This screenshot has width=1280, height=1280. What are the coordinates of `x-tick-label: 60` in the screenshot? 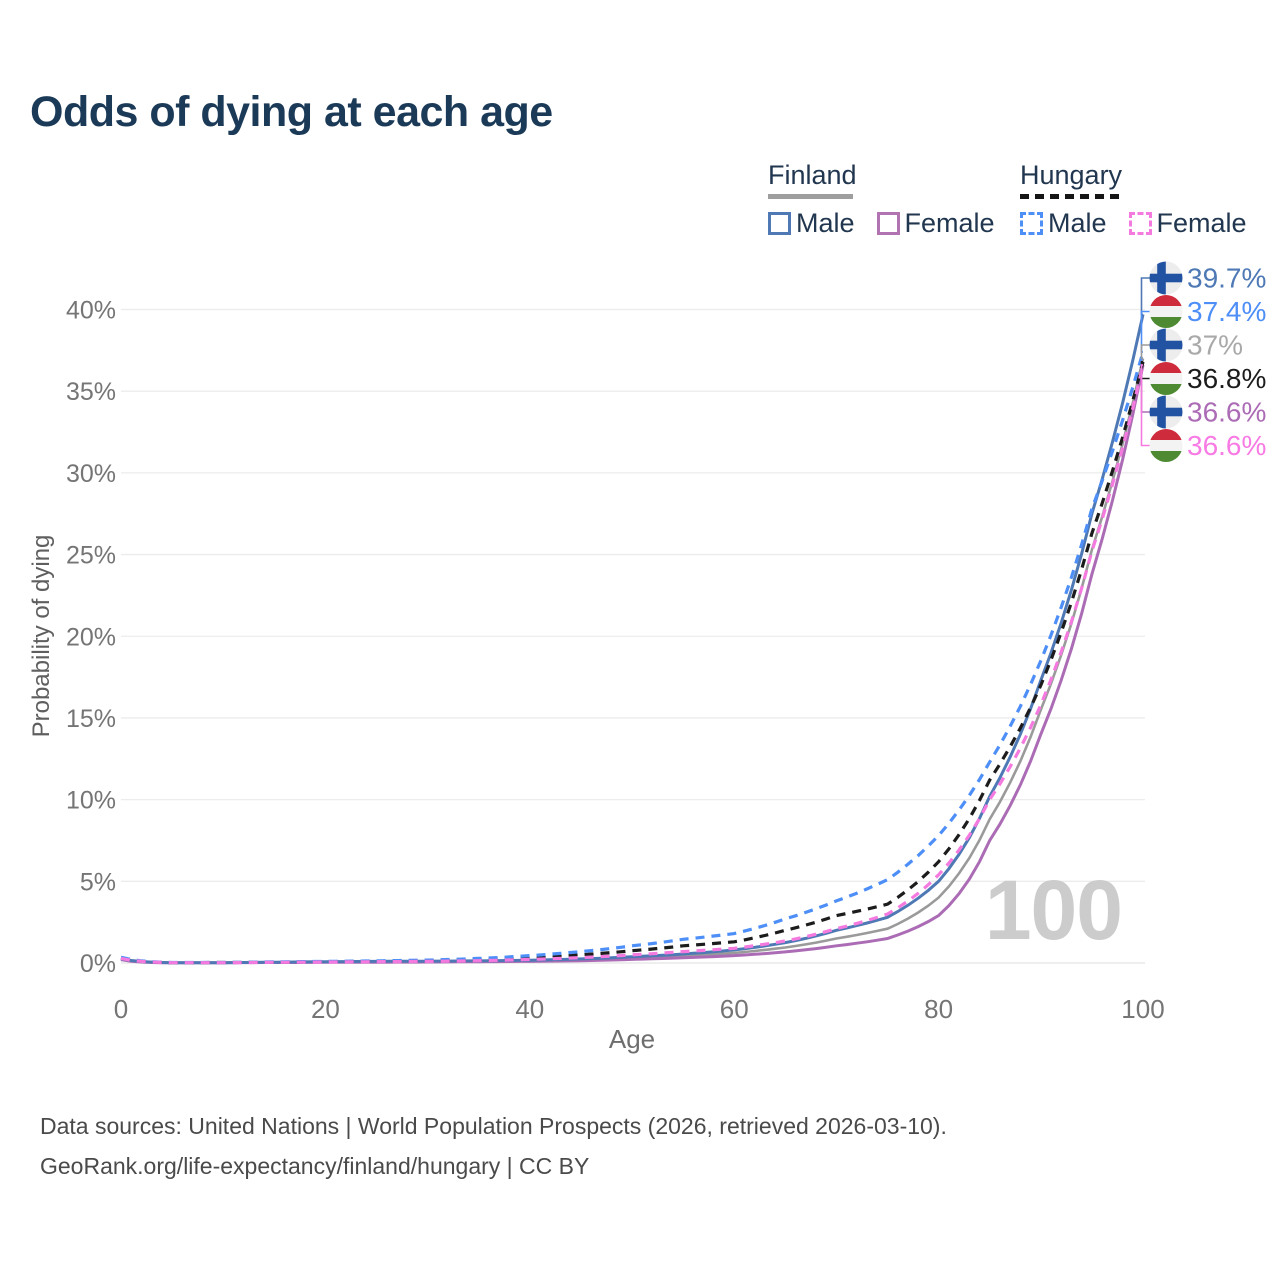 It's located at (734, 1009).